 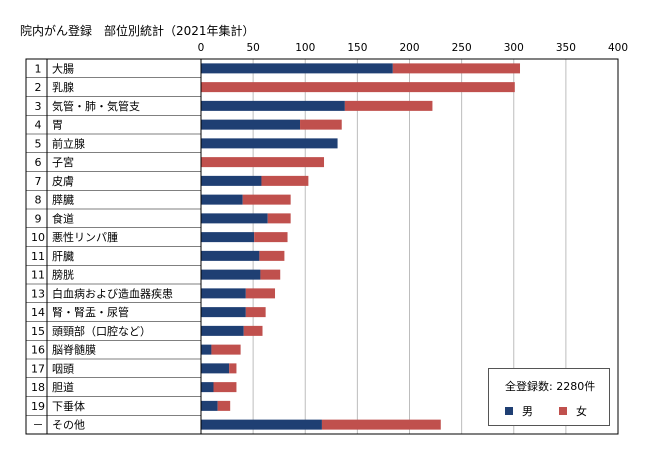 What do you see at coordinates (563, 411) in the screenshot?
I see `legend-swatch-female` at bounding box center [563, 411].